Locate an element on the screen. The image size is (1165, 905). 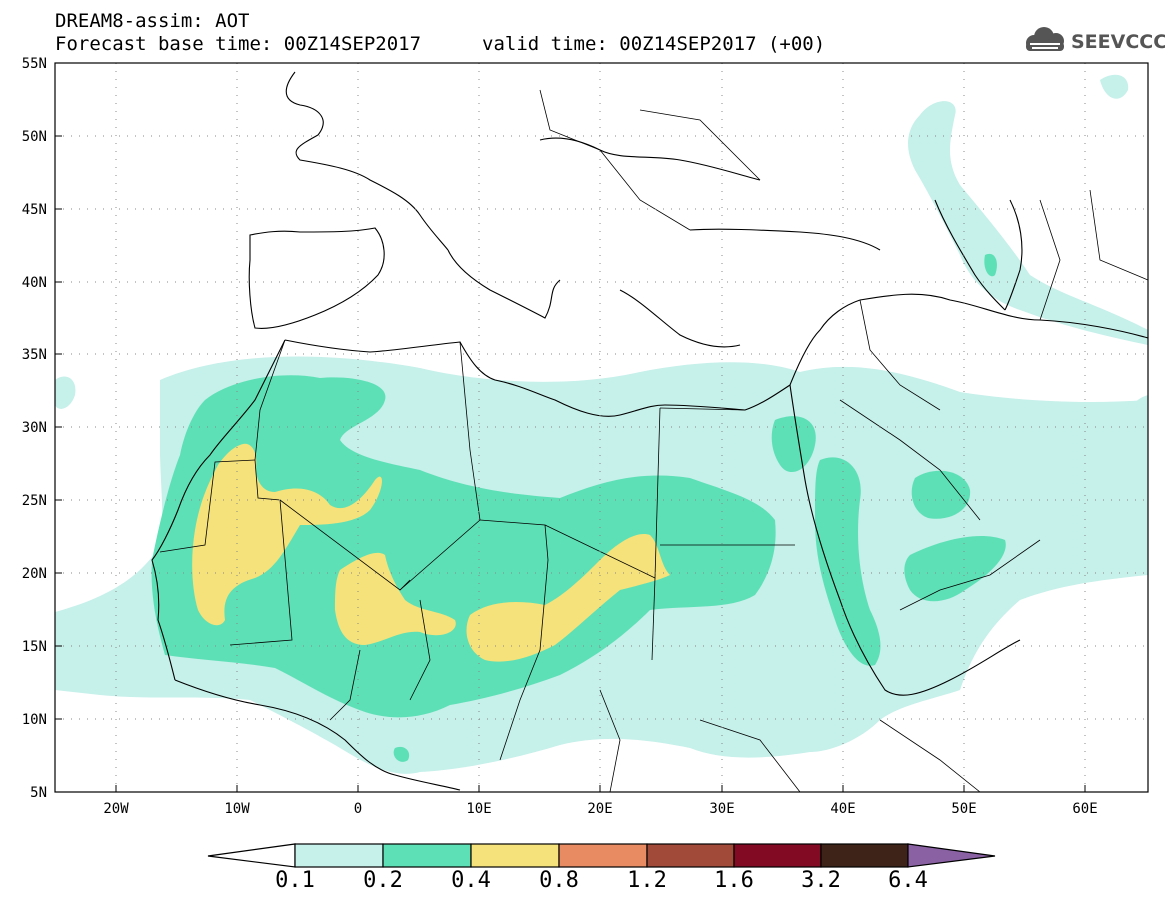
lon-label: 40E is located at coordinates (842, 809).